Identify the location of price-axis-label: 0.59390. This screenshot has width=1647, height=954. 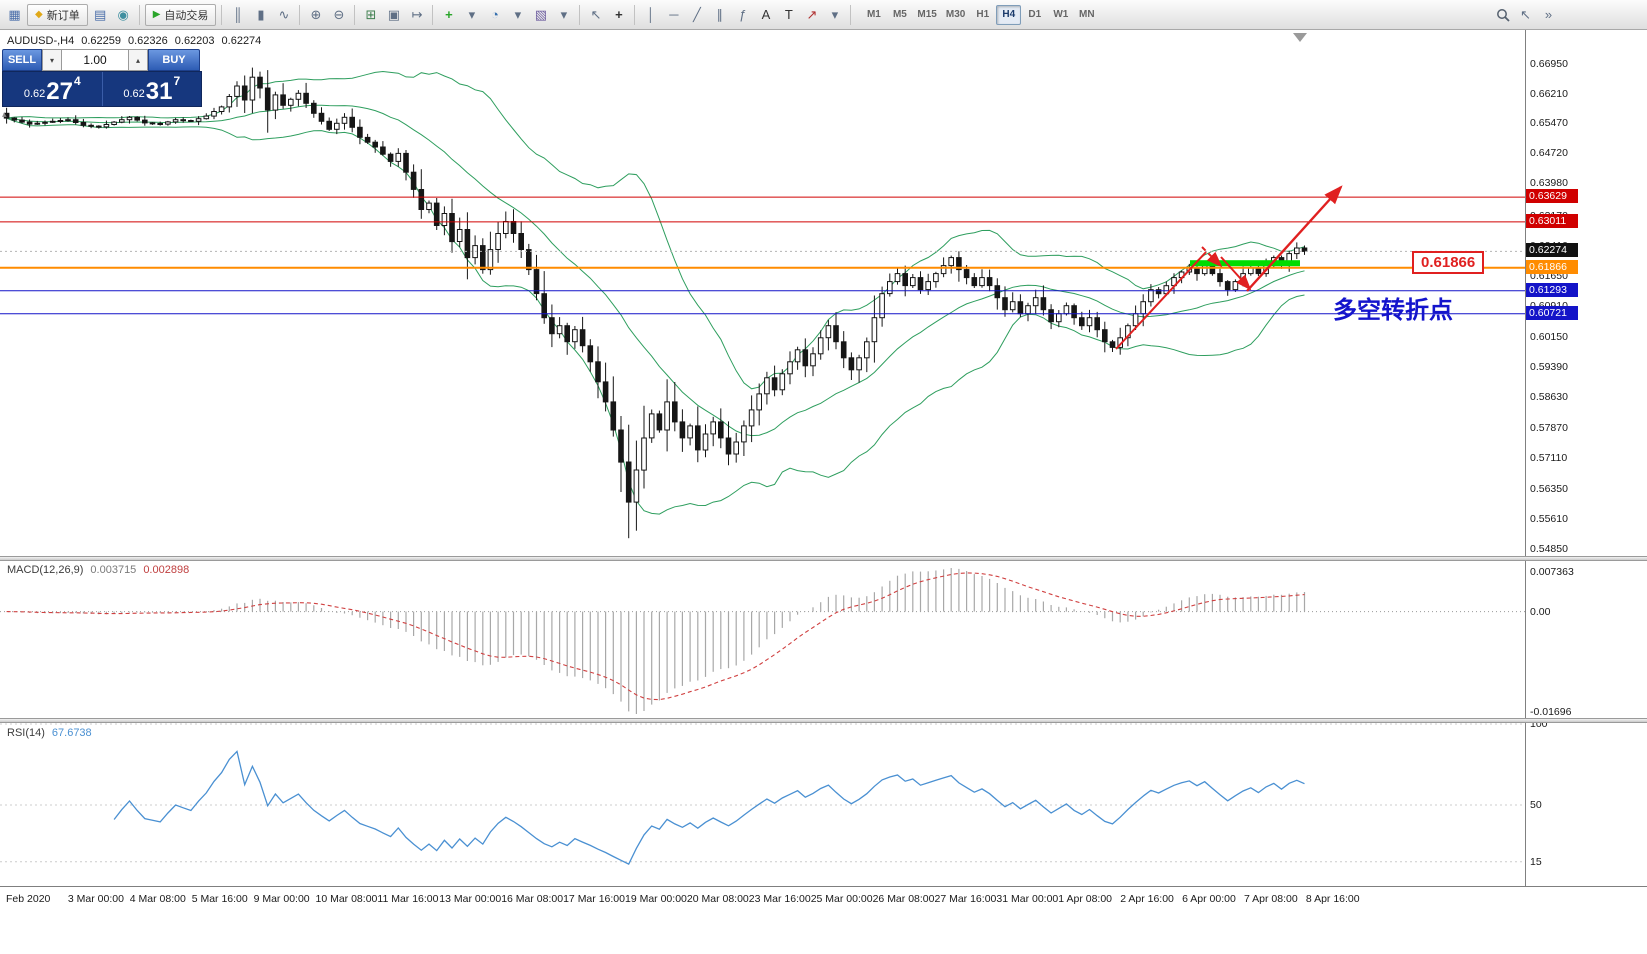
(1549, 367).